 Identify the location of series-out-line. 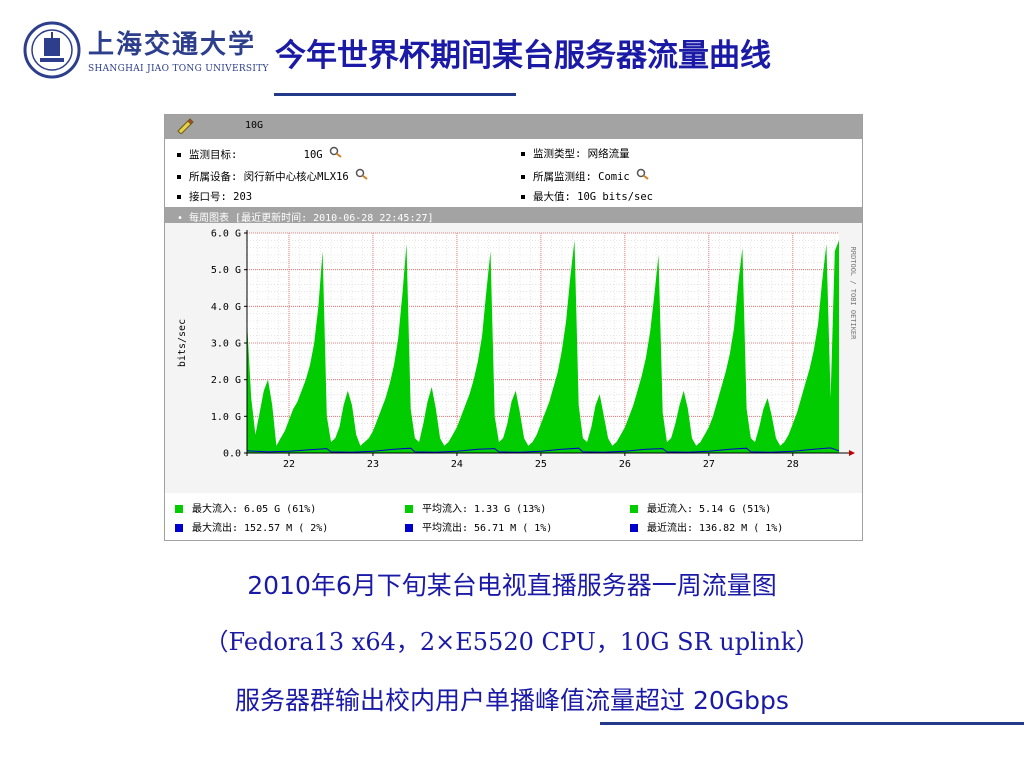
(543, 450).